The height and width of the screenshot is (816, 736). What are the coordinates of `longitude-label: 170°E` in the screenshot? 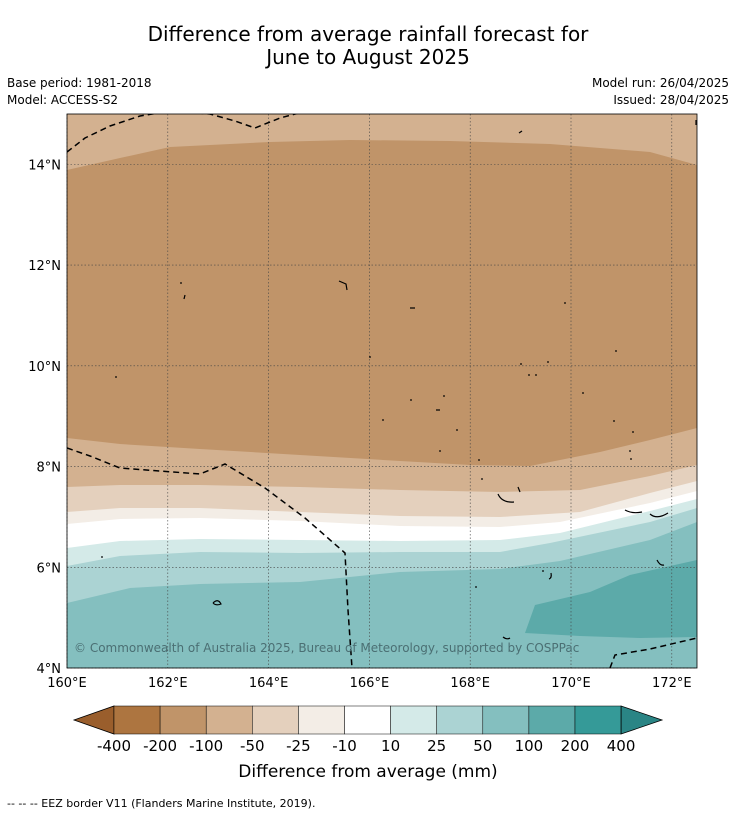 It's located at (571, 683).